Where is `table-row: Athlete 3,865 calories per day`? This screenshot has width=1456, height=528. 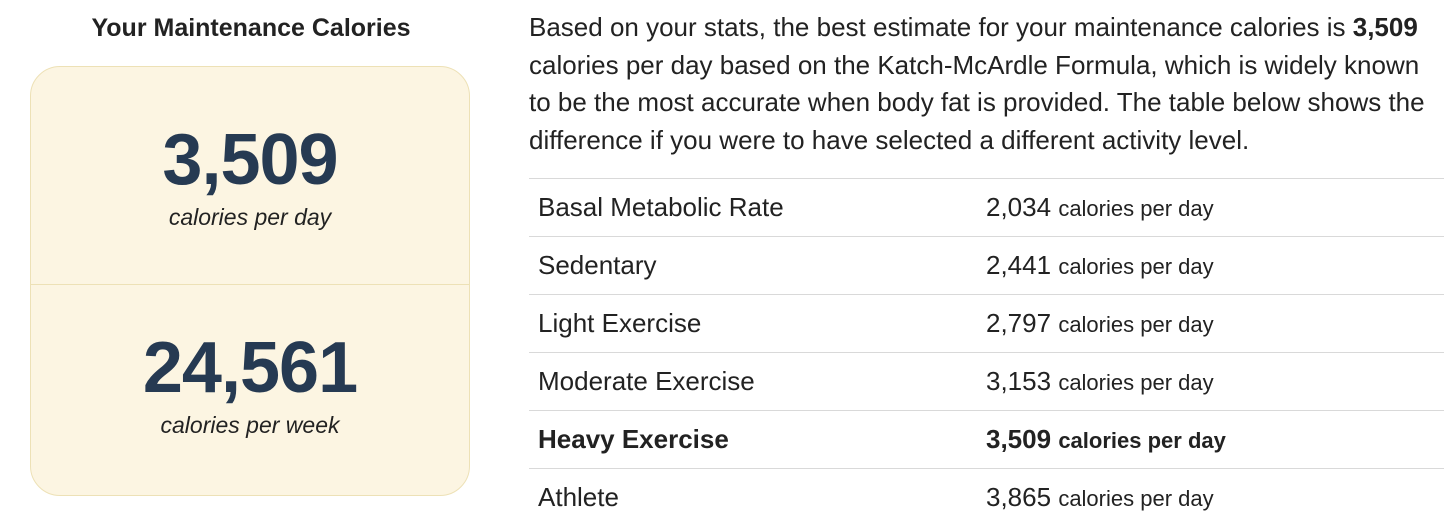 table-row: Athlete 3,865 calories per day is located at coordinates (986, 497).